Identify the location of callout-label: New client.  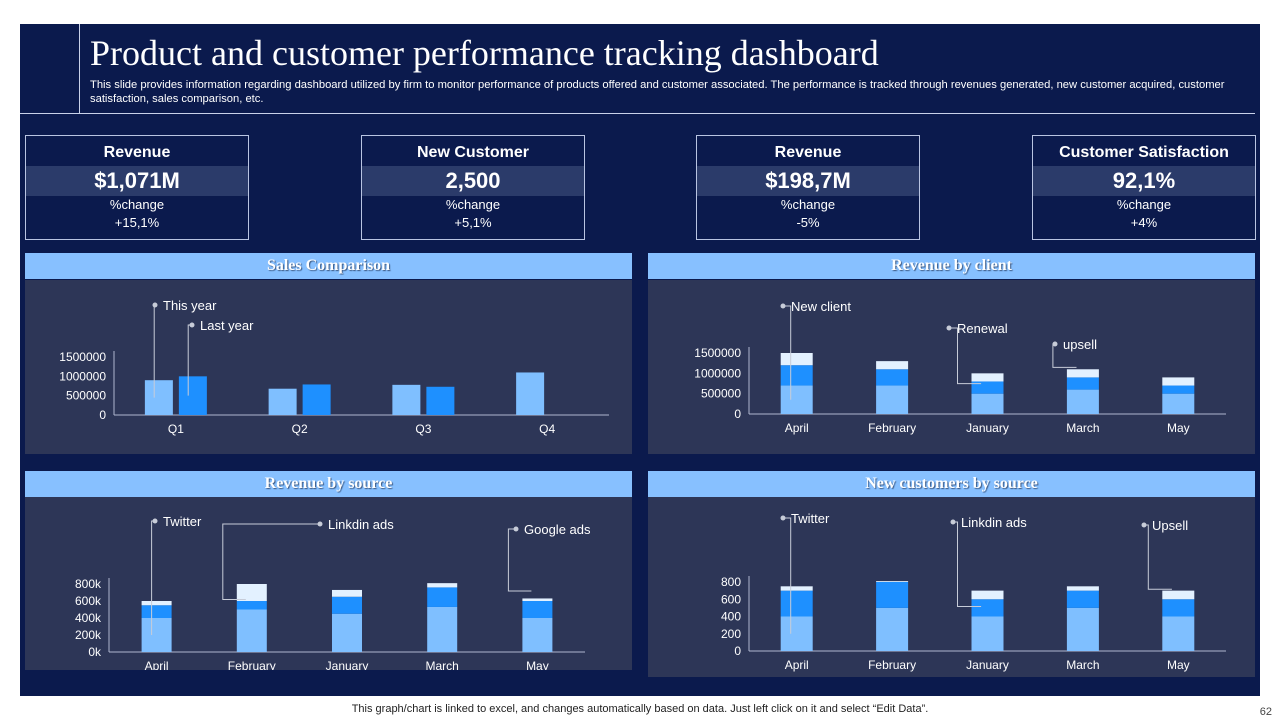
(821, 306).